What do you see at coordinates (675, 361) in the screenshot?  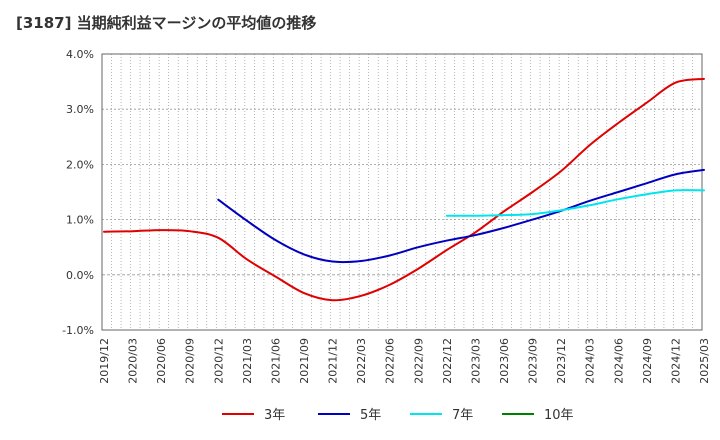 I see `x-tick-label: 2024/12` at bounding box center [675, 361].